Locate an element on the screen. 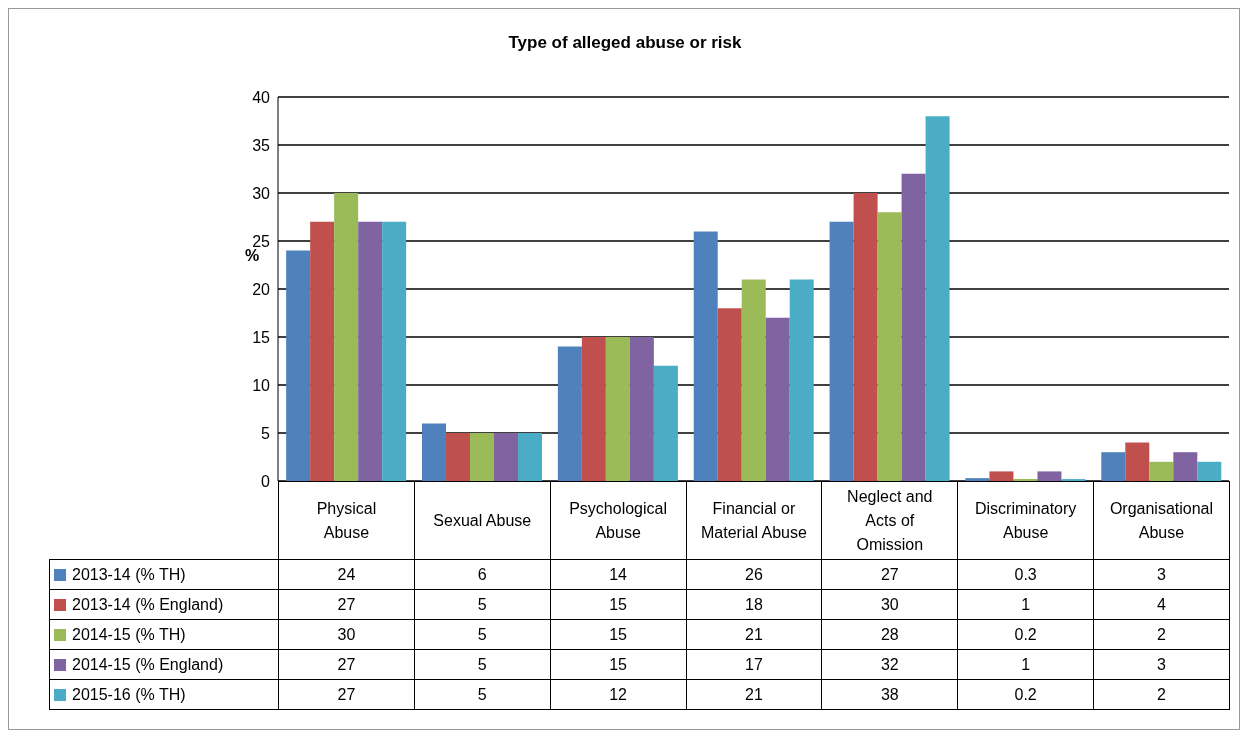  y-tick-label: 0 is located at coordinates (266, 481).